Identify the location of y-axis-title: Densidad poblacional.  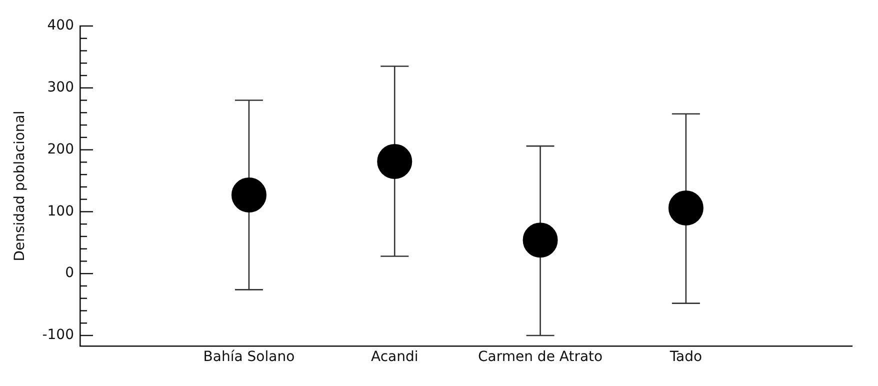
(20, 186).